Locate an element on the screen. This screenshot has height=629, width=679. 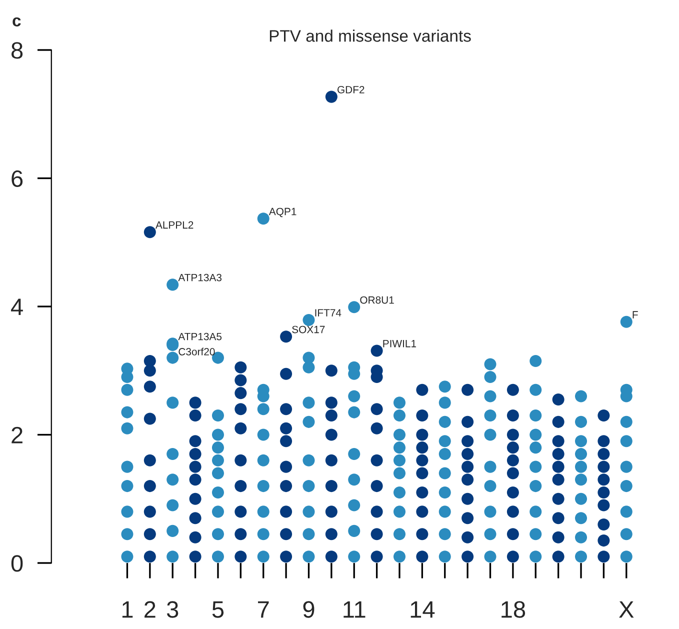
text: c is located at coordinates (16, 21).